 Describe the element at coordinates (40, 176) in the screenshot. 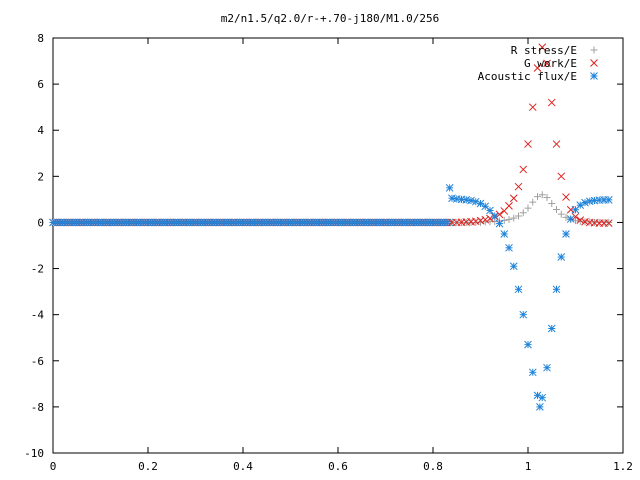

I see `y-tick-label: 2` at that location.